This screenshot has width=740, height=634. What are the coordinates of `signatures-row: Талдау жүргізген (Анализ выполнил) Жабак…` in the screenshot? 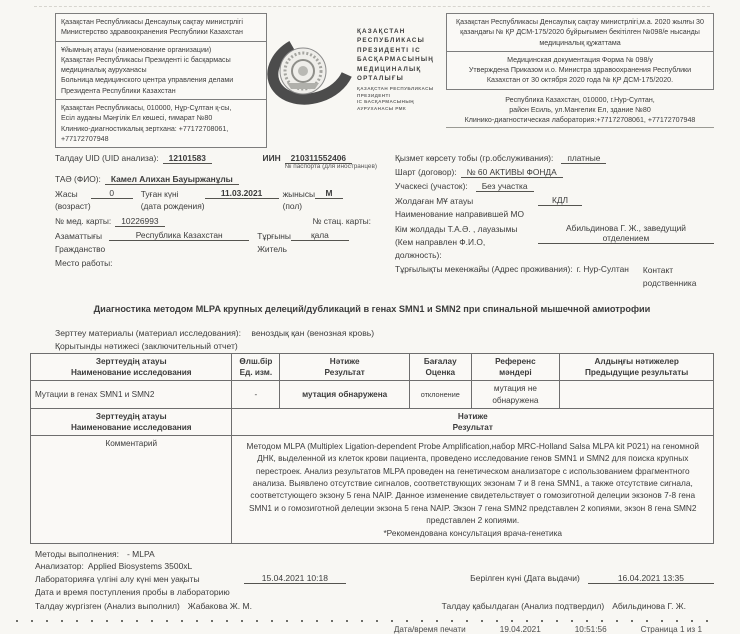 It's located at (374, 606).